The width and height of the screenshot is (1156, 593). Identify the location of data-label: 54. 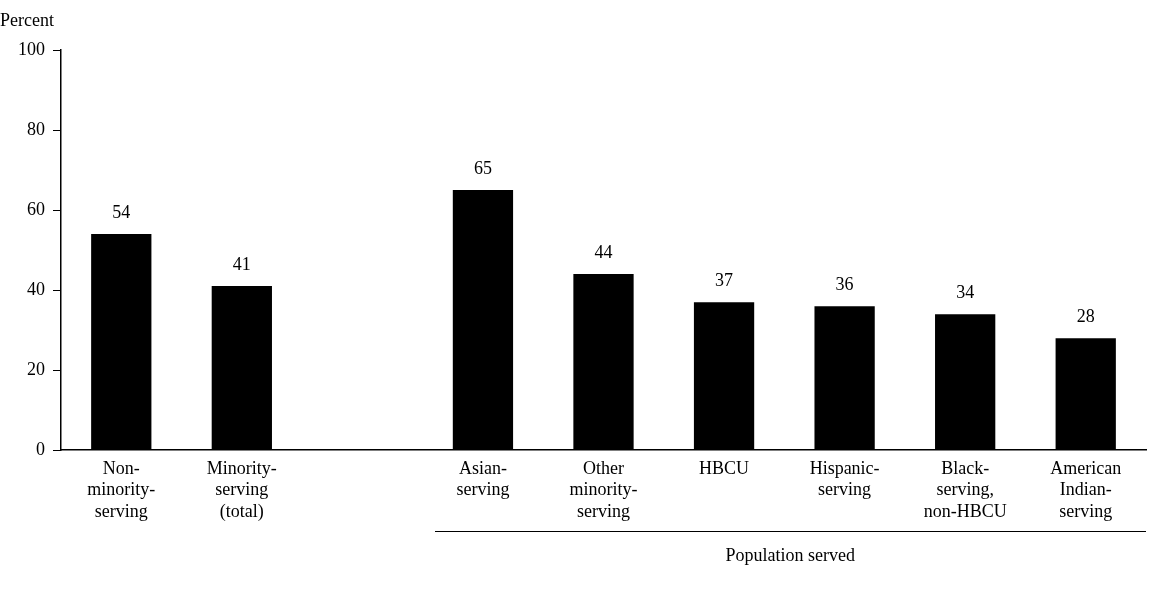
(121, 211).